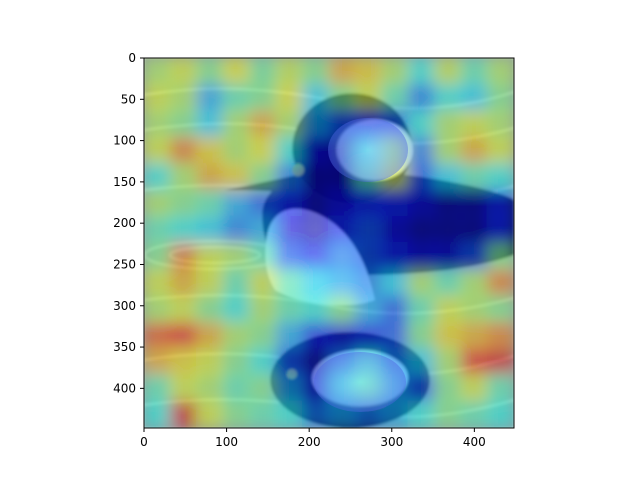 The width and height of the screenshot is (640, 480). Describe the element at coordinates (124, 182) in the screenshot. I see `y-tick-label: 150` at that location.